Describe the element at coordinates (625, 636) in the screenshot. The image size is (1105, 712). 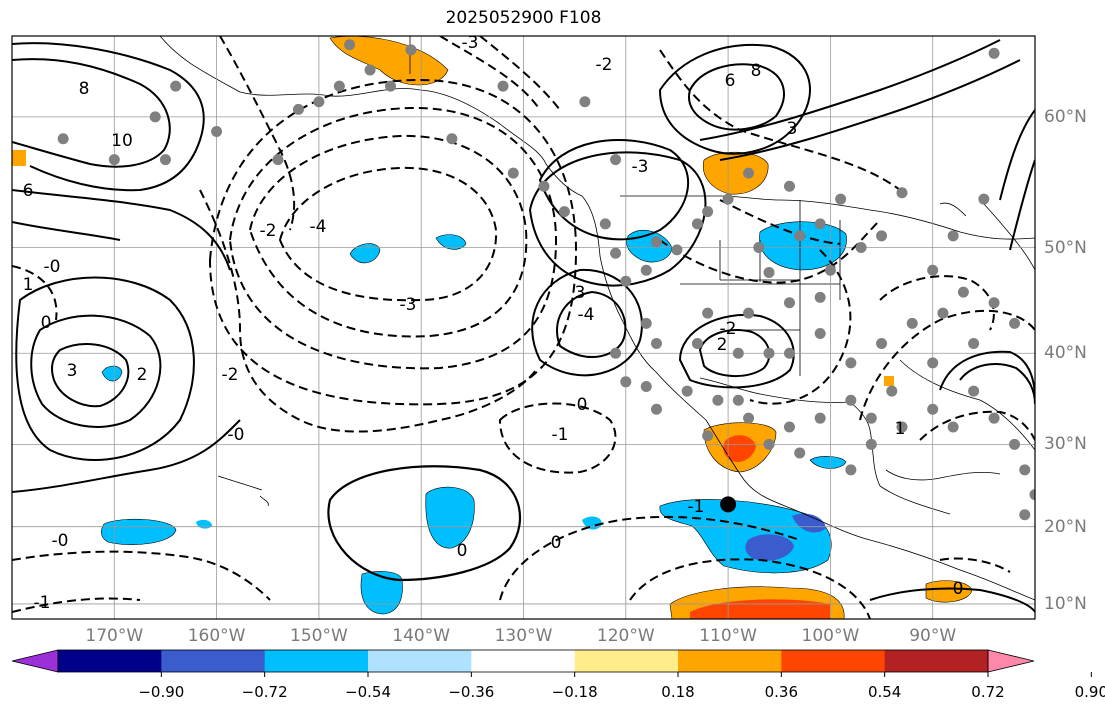
I see `longitude-tick-label: 120°W` at that location.